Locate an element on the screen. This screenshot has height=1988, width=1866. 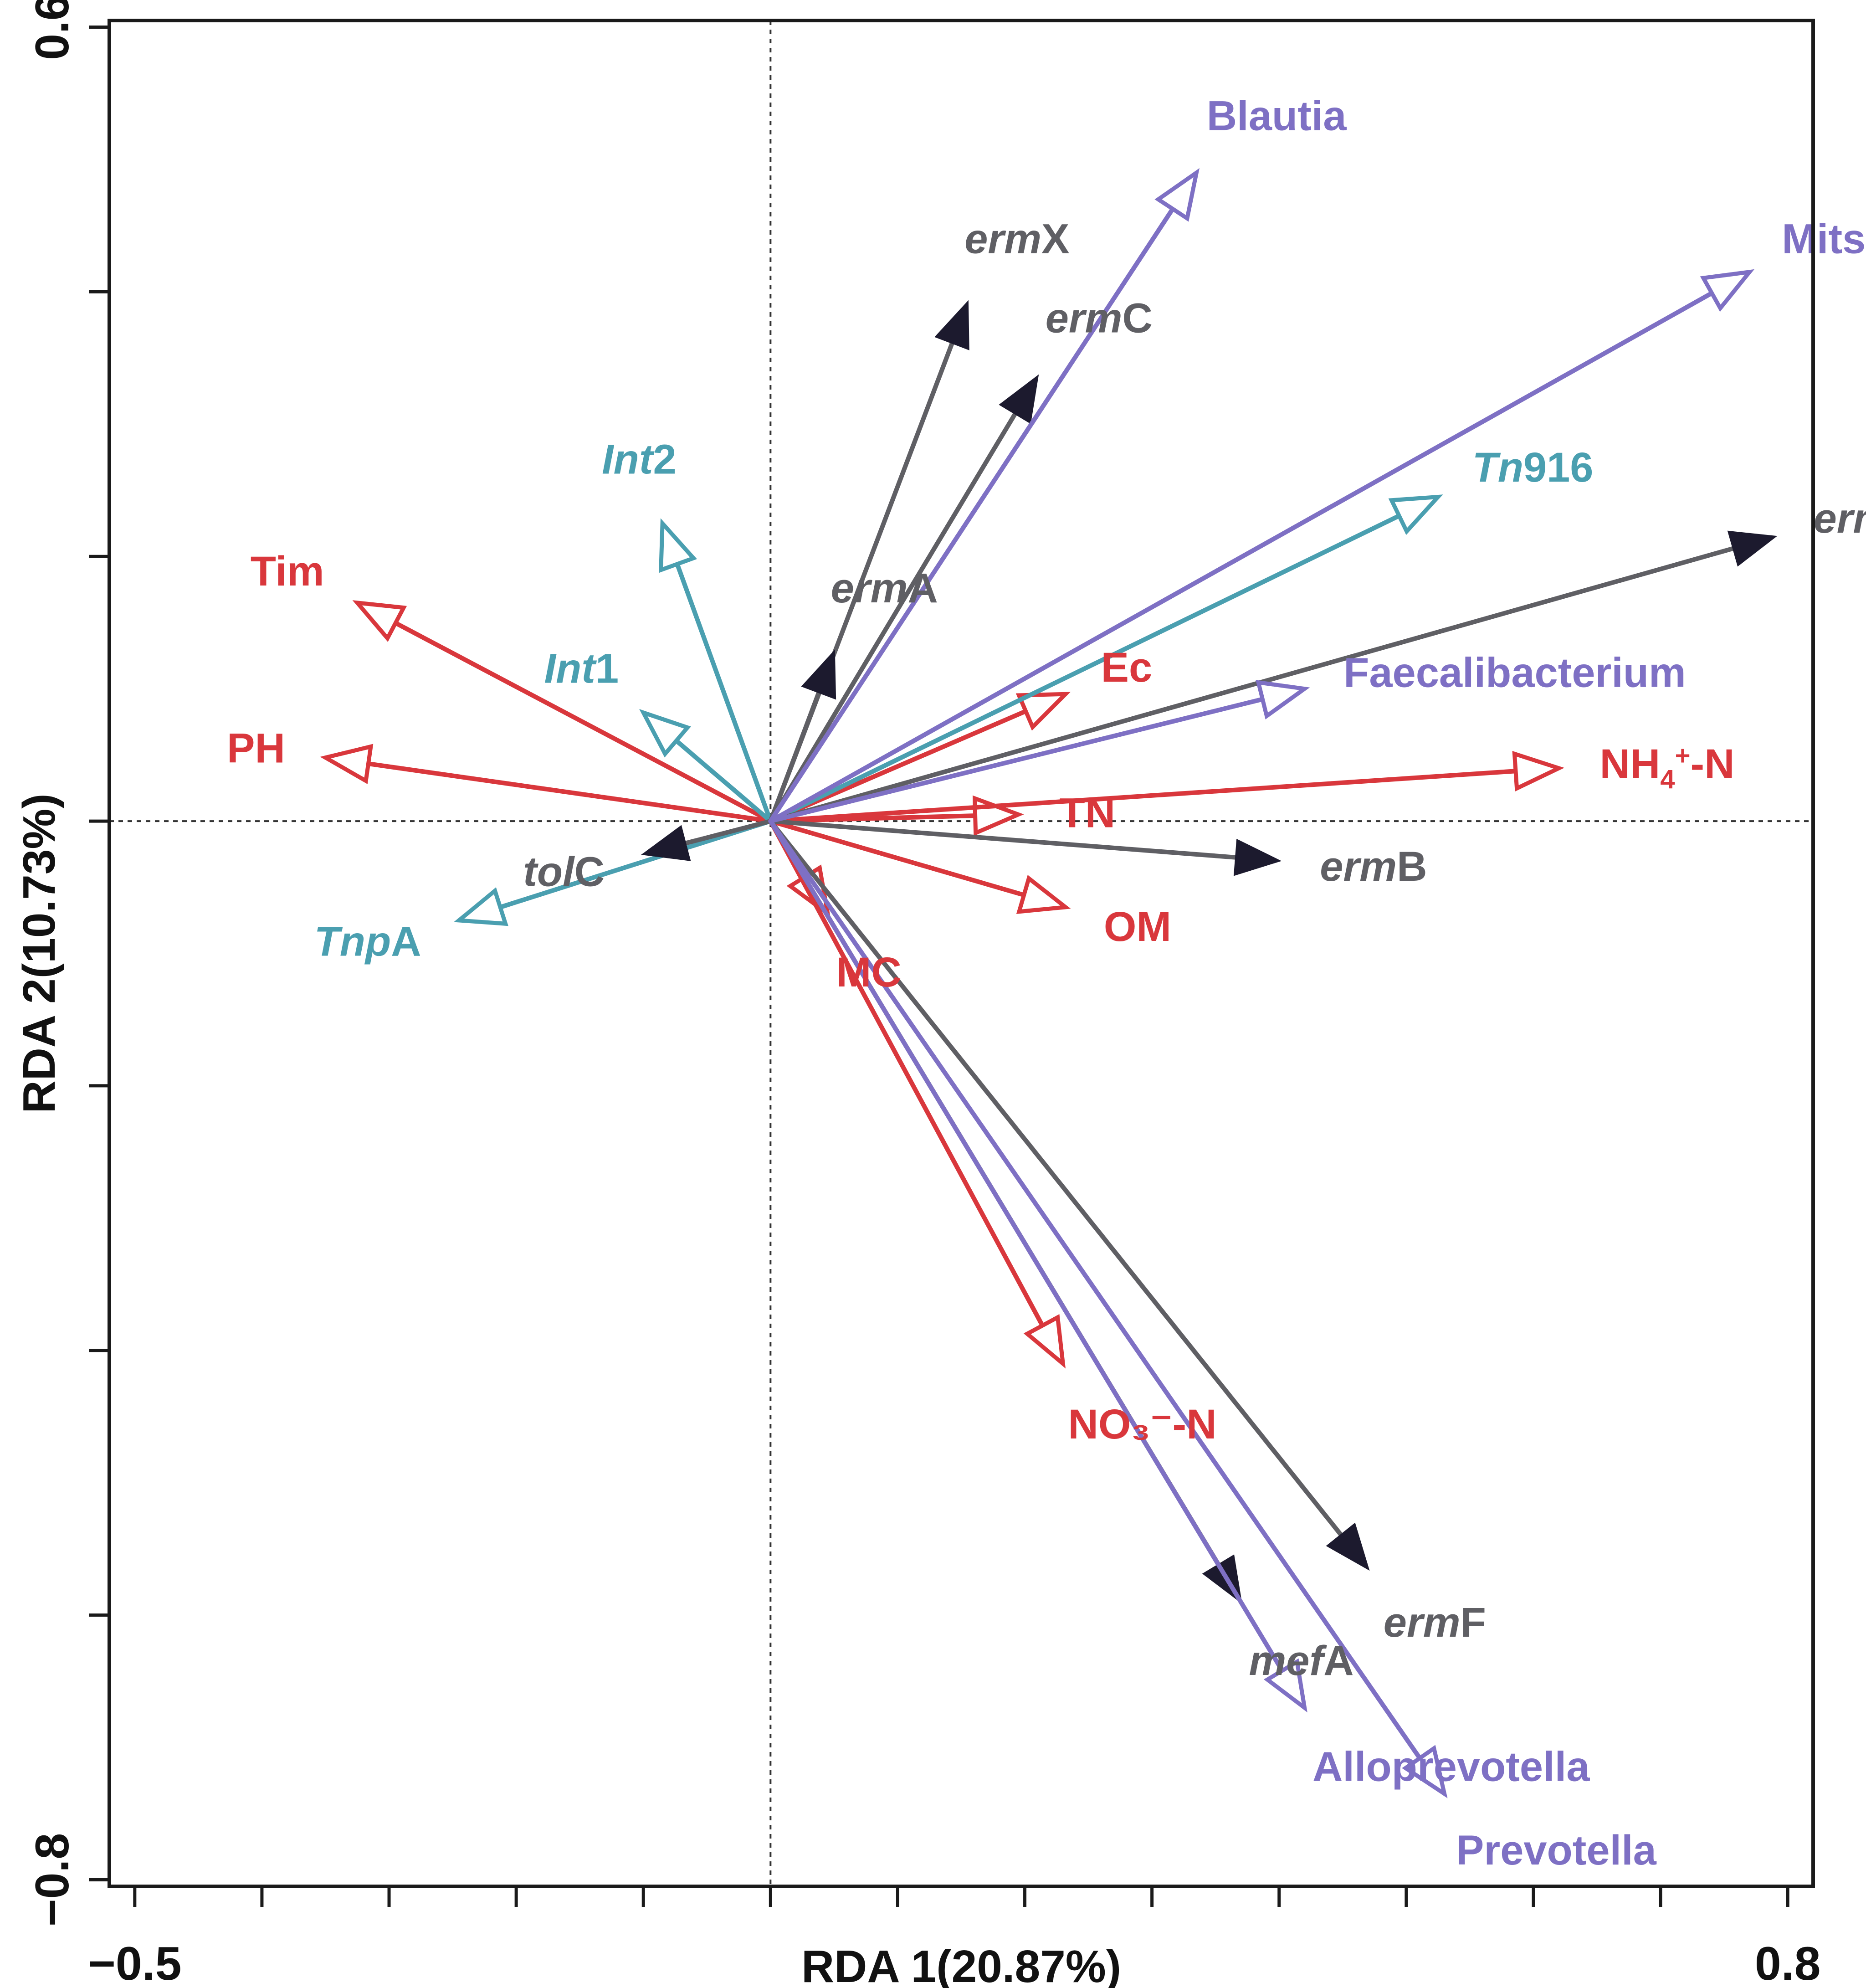
vector-label-mefa: mefA is located at coordinates (1301, 1661).